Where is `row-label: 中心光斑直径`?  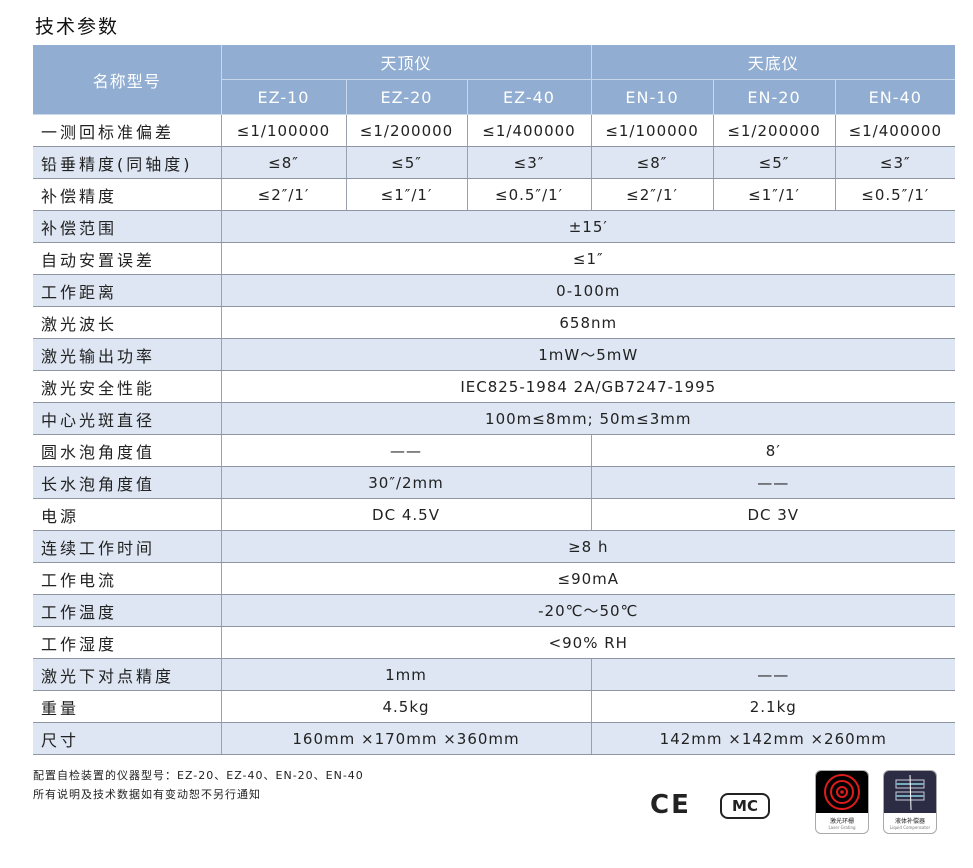
row-label: 中心光斑直径 is located at coordinates (127, 418).